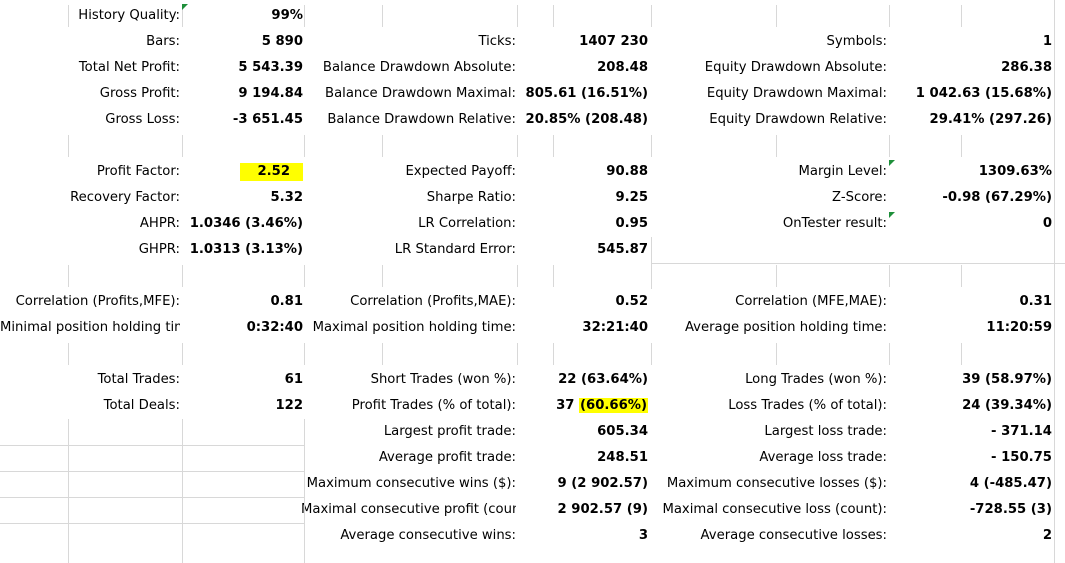 This screenshot has height=563, width=1065. What do you see at coordinates (586, 93) in the screenshot?
I see `cell-value-2: 805.61 (16.51%)` at bounding box center [586, 93].